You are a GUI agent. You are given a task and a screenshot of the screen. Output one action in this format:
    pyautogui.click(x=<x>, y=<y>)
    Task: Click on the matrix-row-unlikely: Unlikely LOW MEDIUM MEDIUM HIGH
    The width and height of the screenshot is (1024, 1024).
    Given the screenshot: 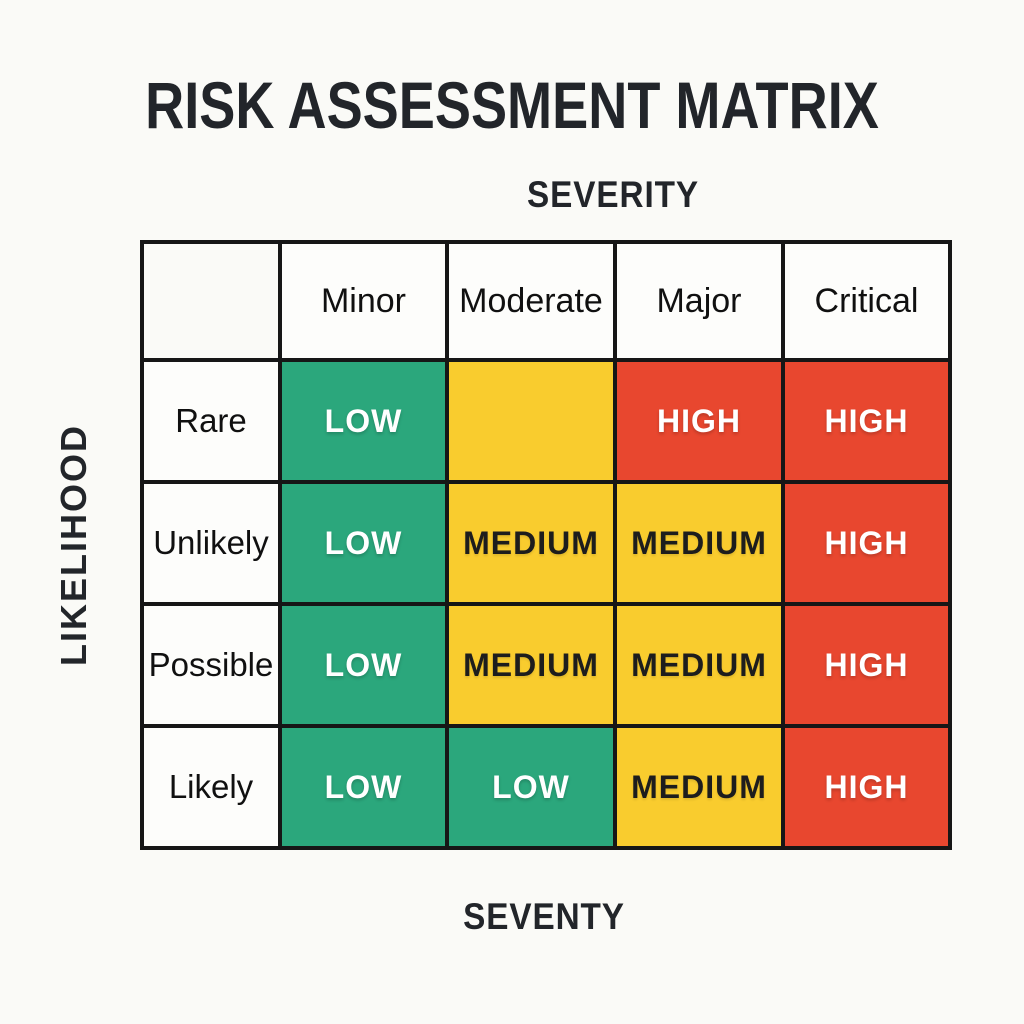 What is the action you would take?
    pyautogui.click(x=546, y=543)
    